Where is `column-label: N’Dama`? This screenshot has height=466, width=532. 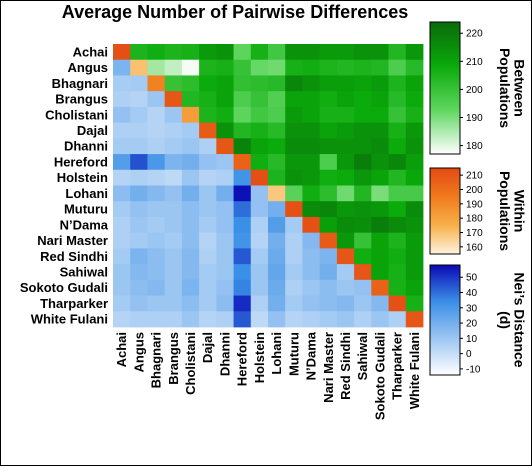
column-label: N’Dama is located at coordinates (311, 355).